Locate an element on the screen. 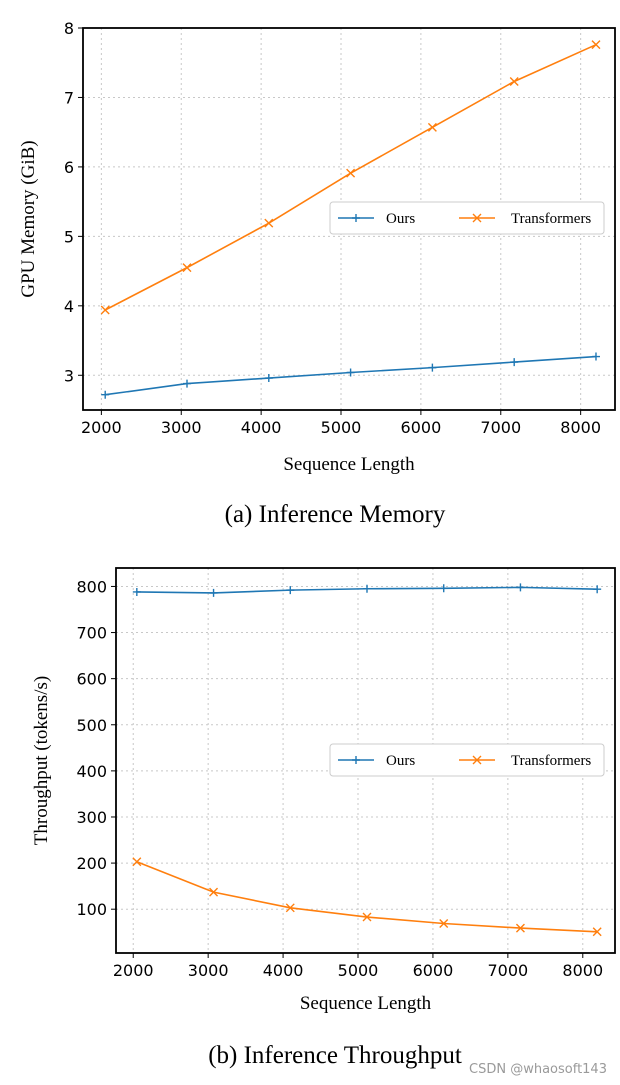 The height and width of the screenshot is (1085, 620). y-tick-label: 3 is located at coordinates (69, 375).